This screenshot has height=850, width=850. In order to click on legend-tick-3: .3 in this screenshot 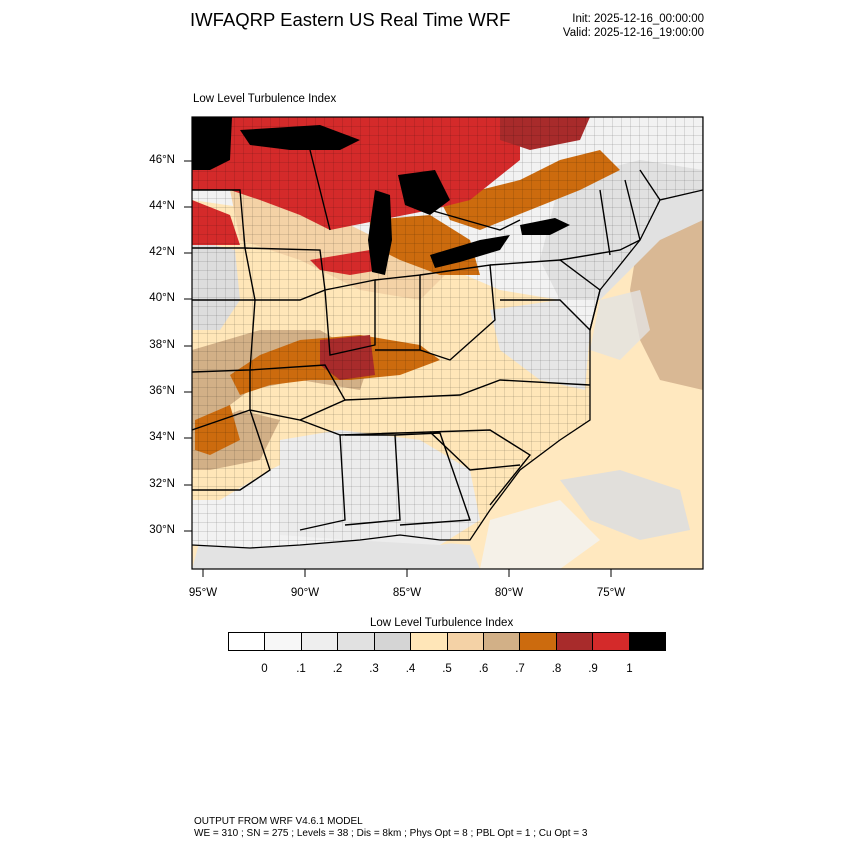, I will do `click(374, 669)`.